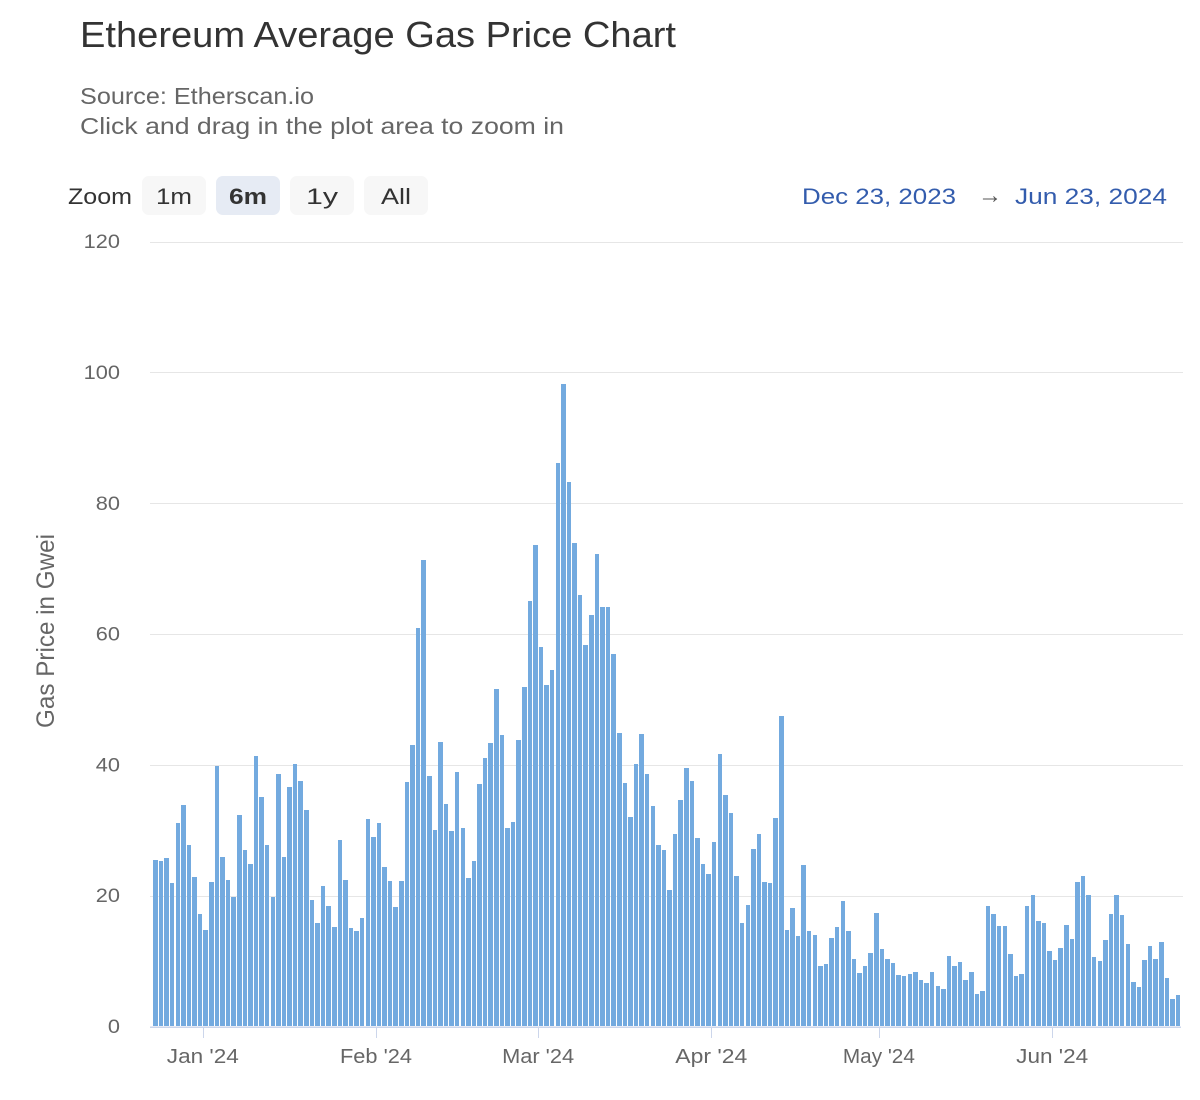 The width and height of the screenshot is (1200, 1100). Describe the element at coordinates (879, 1057) in the screenshot. I see `svg-text: May '24` at that location.